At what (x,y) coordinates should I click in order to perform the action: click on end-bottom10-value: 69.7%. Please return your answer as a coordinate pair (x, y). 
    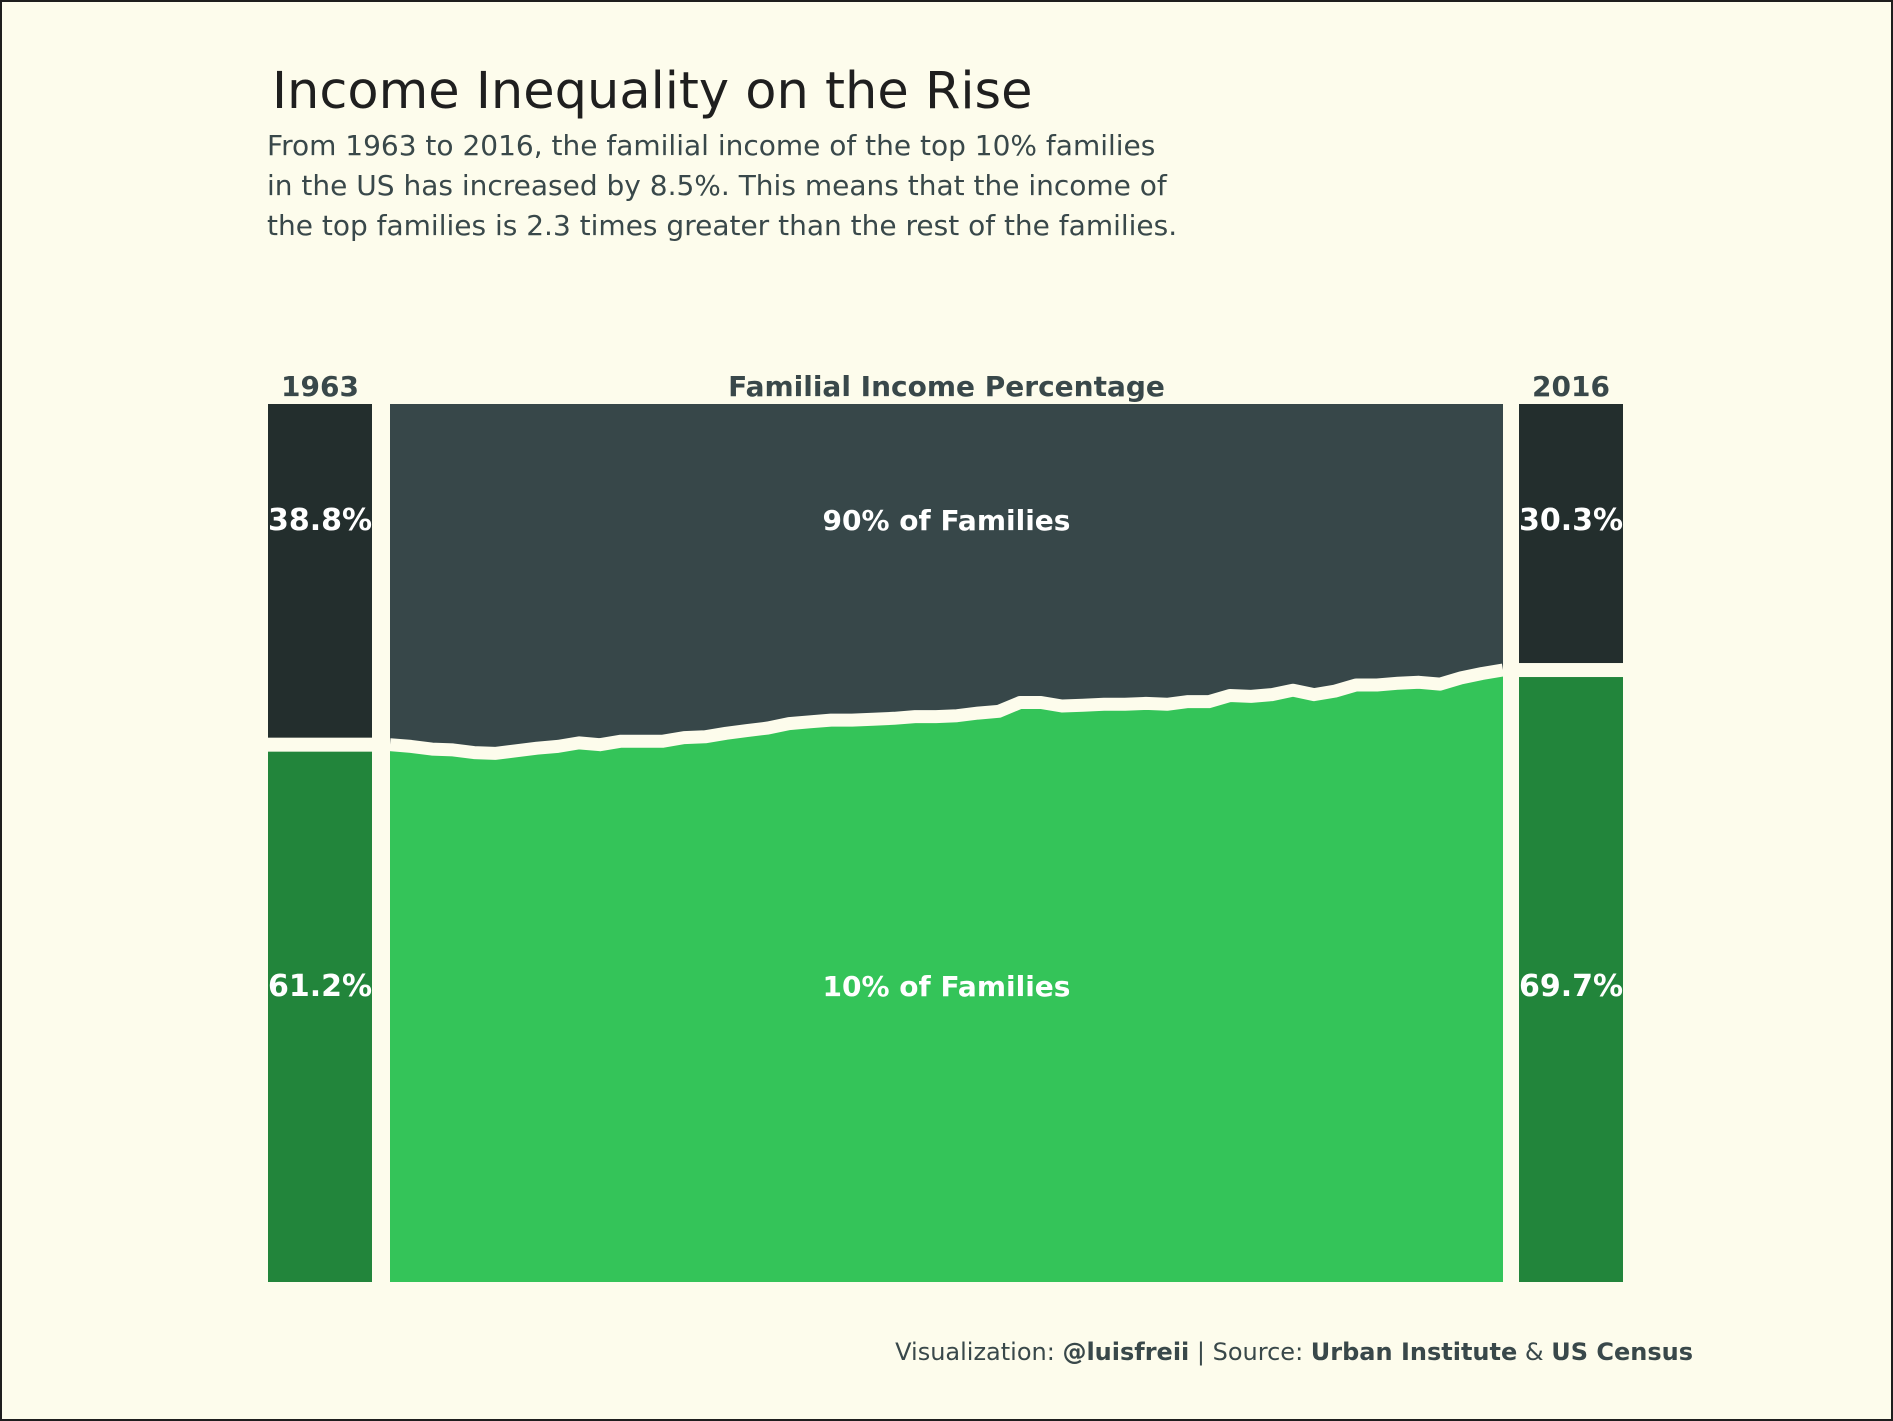
    Looking at the image, I should click on (1571, 986).